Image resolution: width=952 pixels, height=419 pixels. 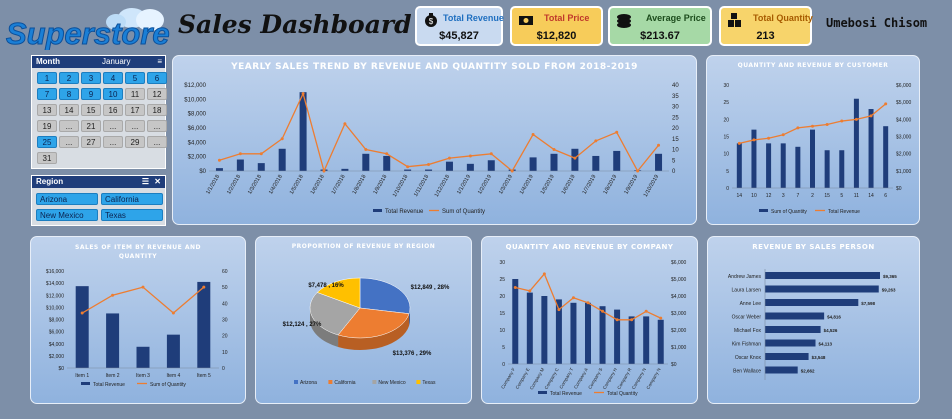 What do you see at coordinates (113, 78) in the screenshot?
I see `day-button: 4` at bounding box center [113, 78].